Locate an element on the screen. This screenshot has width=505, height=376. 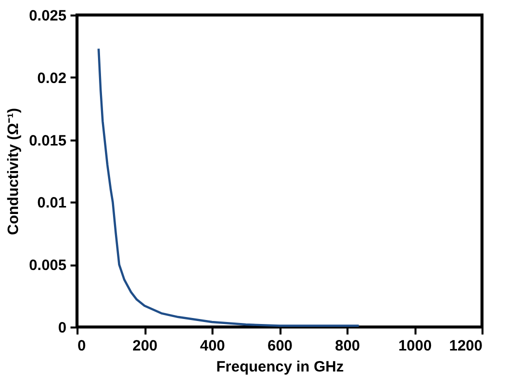
x-tick-label: 1200 is located at coordinates (465, 346).